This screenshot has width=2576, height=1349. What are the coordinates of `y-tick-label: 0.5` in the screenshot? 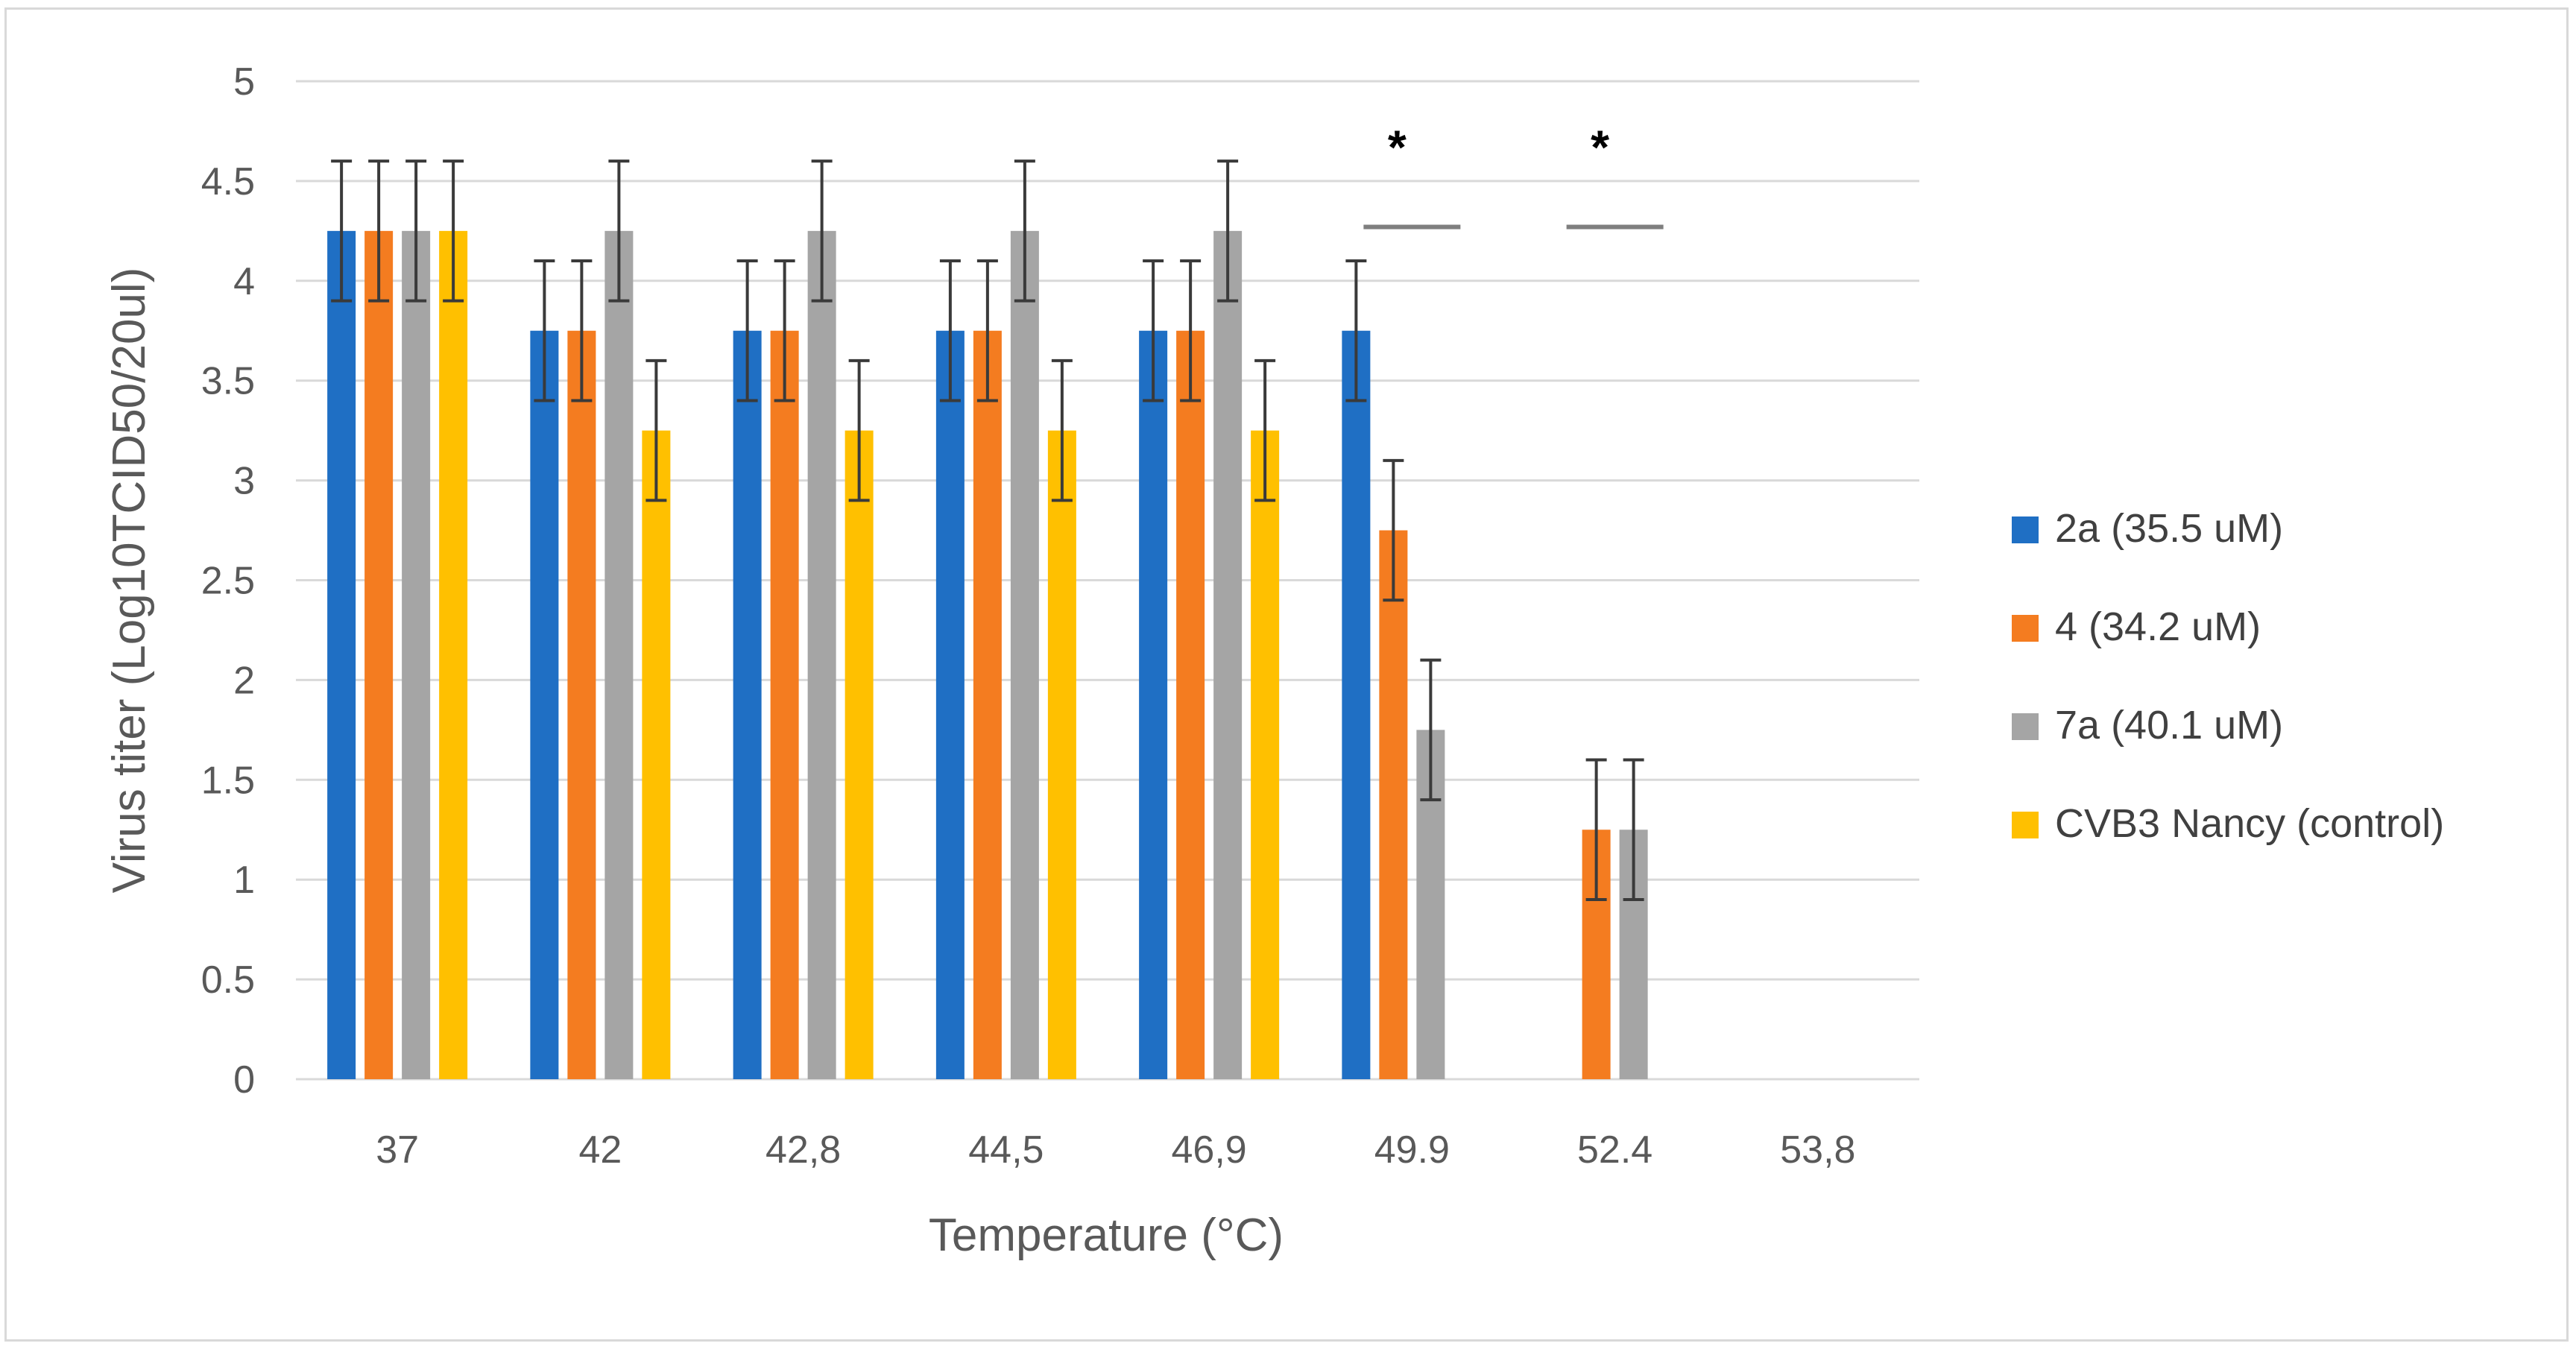 It's located at (228, 980).